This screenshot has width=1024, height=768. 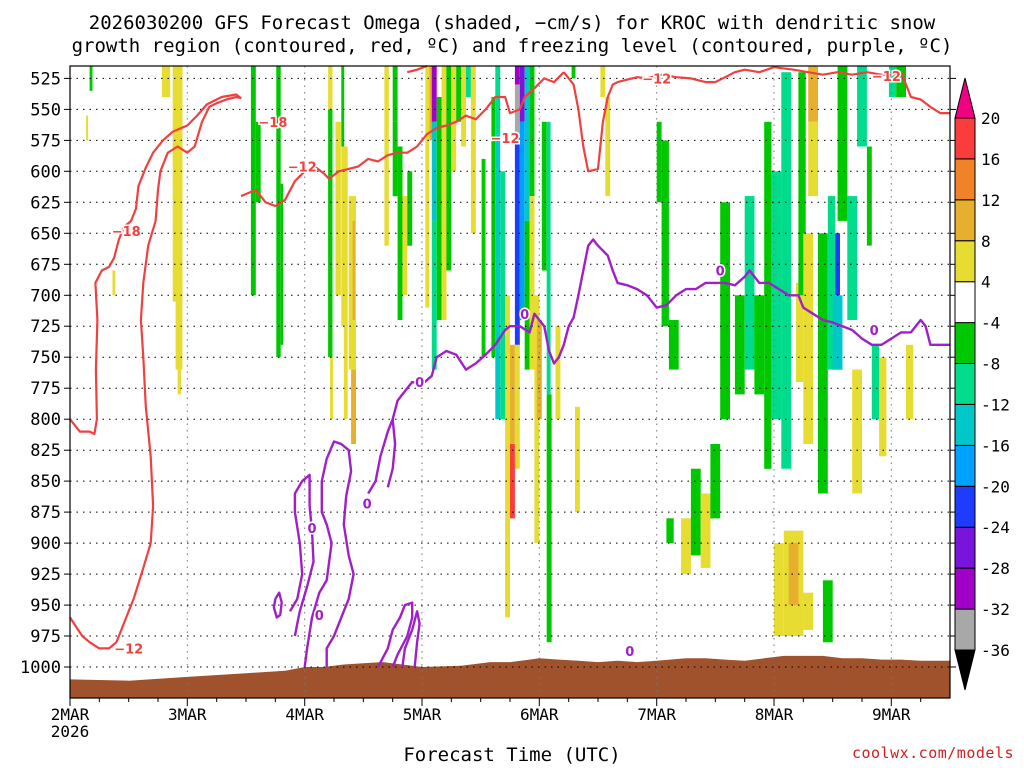 What do you see at coordinates (986, 282) in the screenshot?
I see `colorbar-label: 4` at bounding box center [986, 282].